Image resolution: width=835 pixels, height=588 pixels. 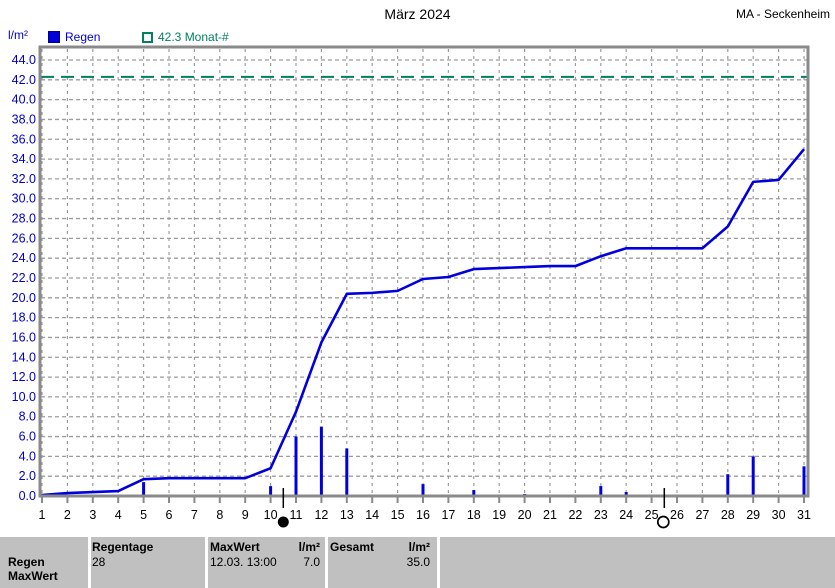 I want to click on x-tick-label: 4, so click(x=118, y=515).